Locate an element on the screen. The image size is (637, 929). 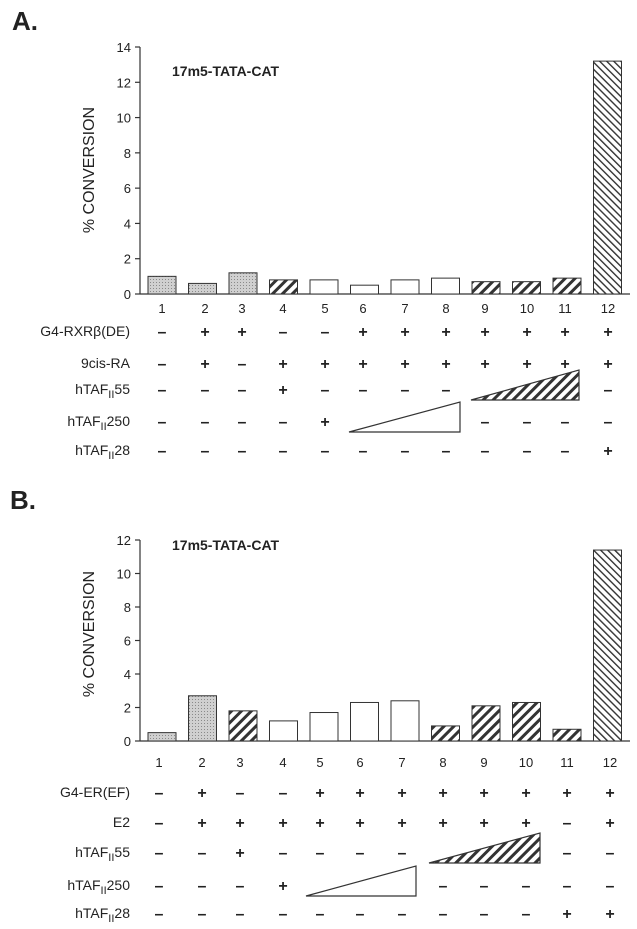
panel-a-condition-label: hTAFII250 is located at coordinates (98, 423).